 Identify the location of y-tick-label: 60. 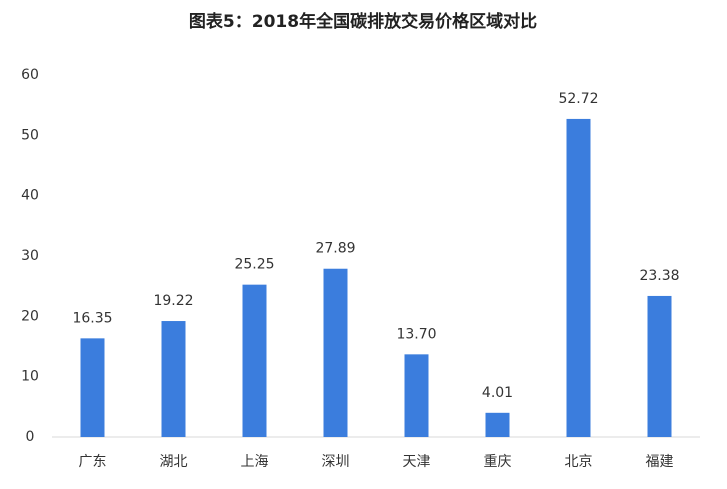
(30, 75).